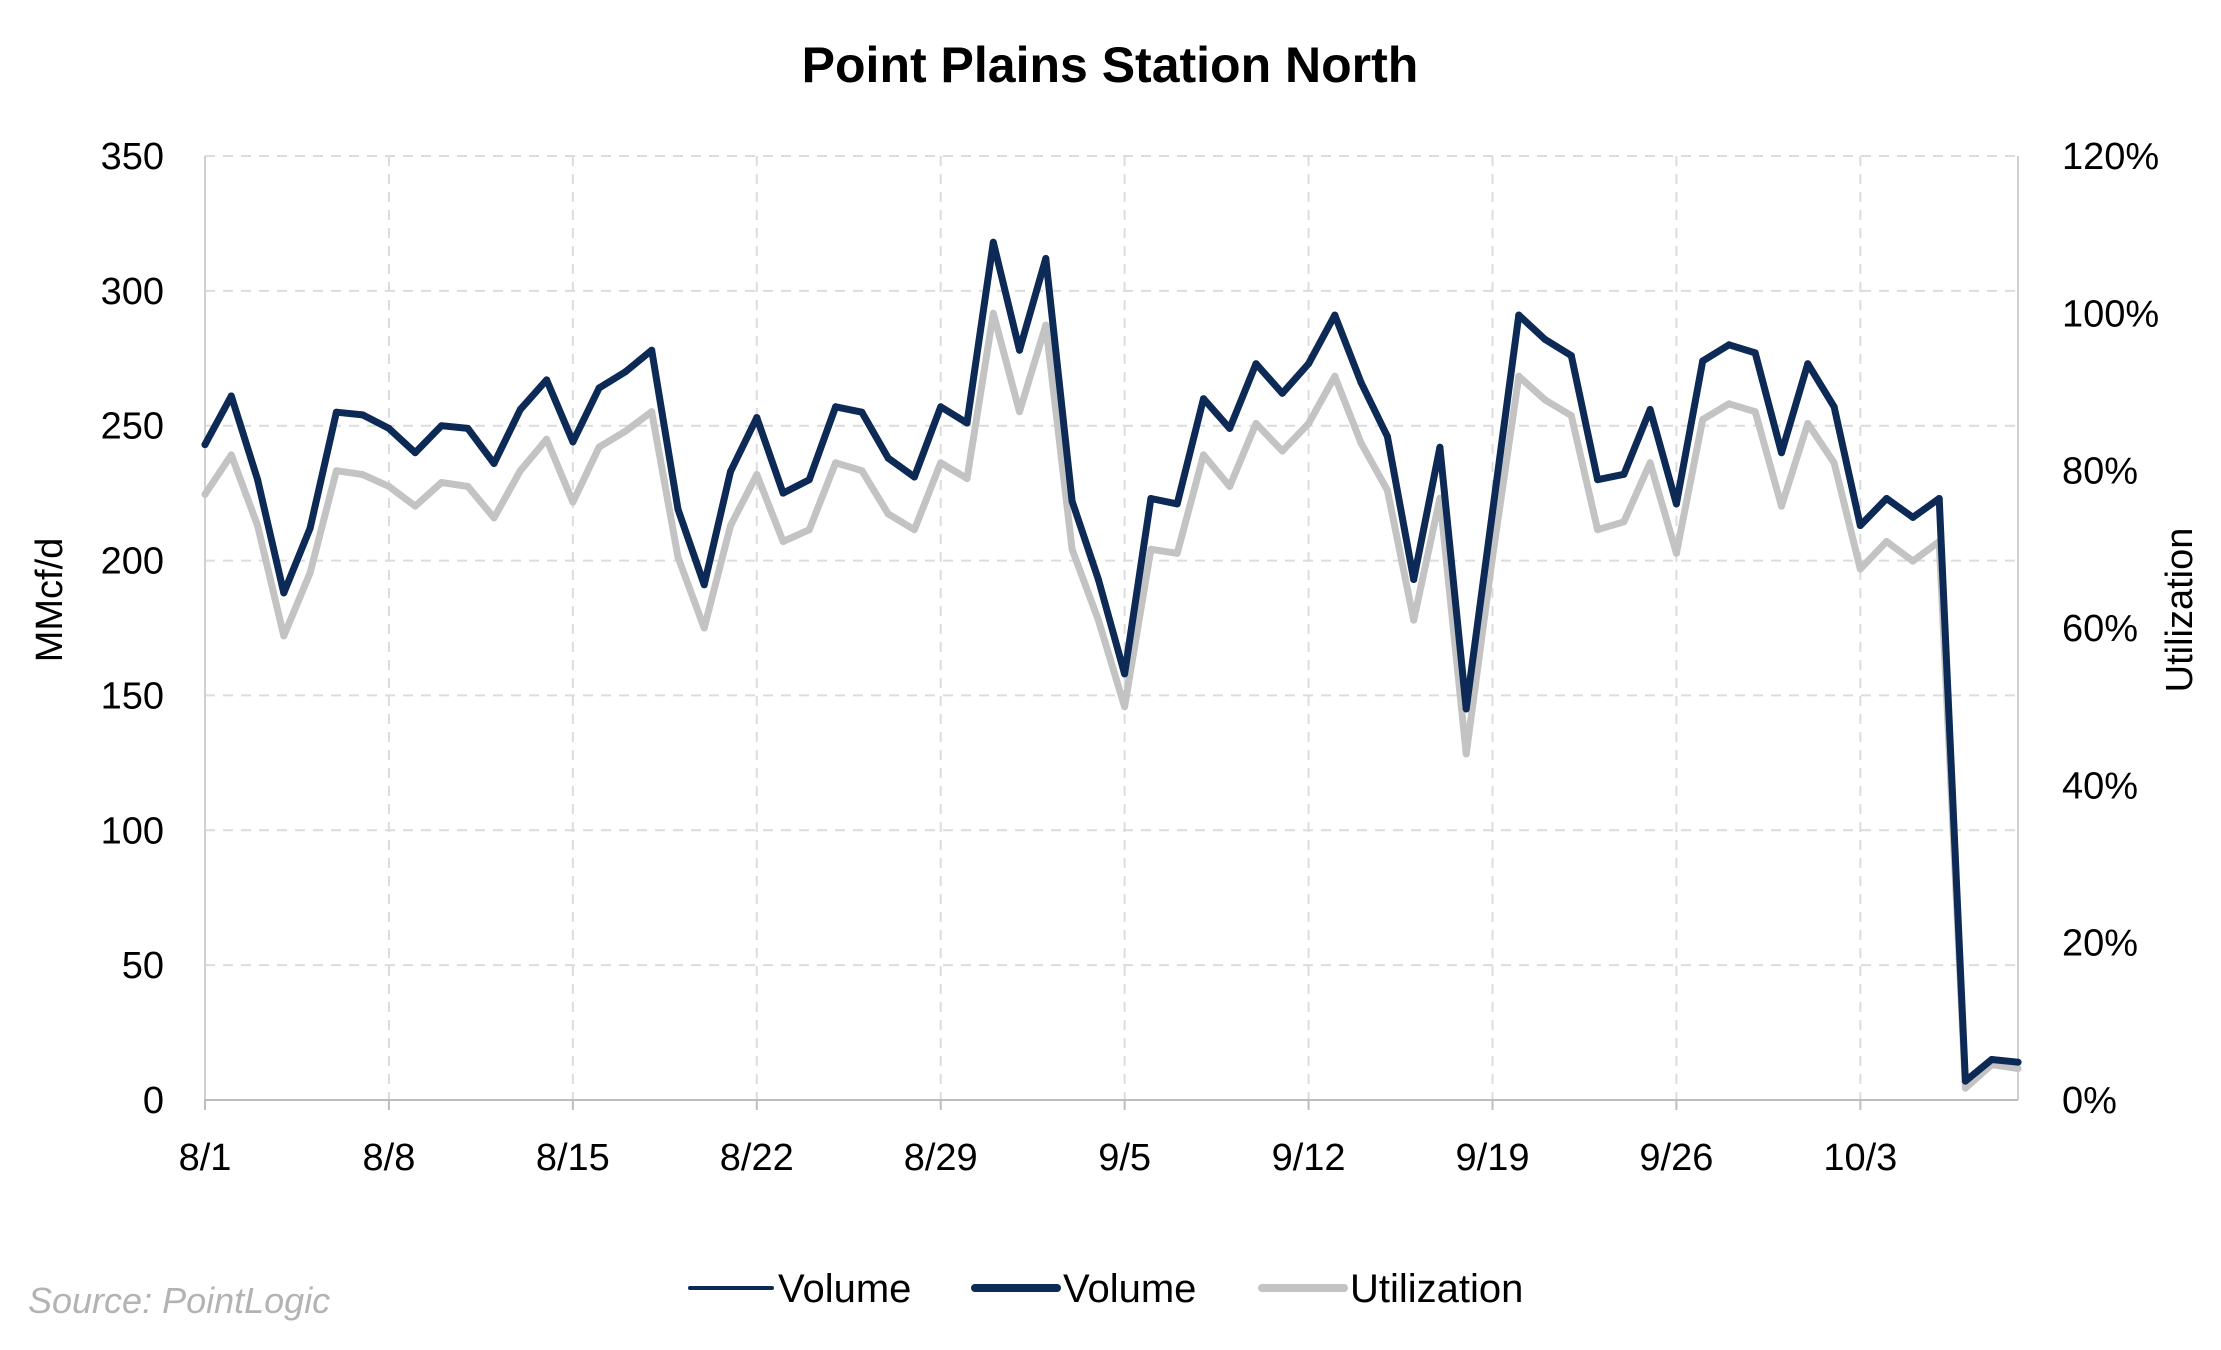 This screenshot has width=2221, height=1350. I want to click on y-tick-label: 300, so click(132, 292).